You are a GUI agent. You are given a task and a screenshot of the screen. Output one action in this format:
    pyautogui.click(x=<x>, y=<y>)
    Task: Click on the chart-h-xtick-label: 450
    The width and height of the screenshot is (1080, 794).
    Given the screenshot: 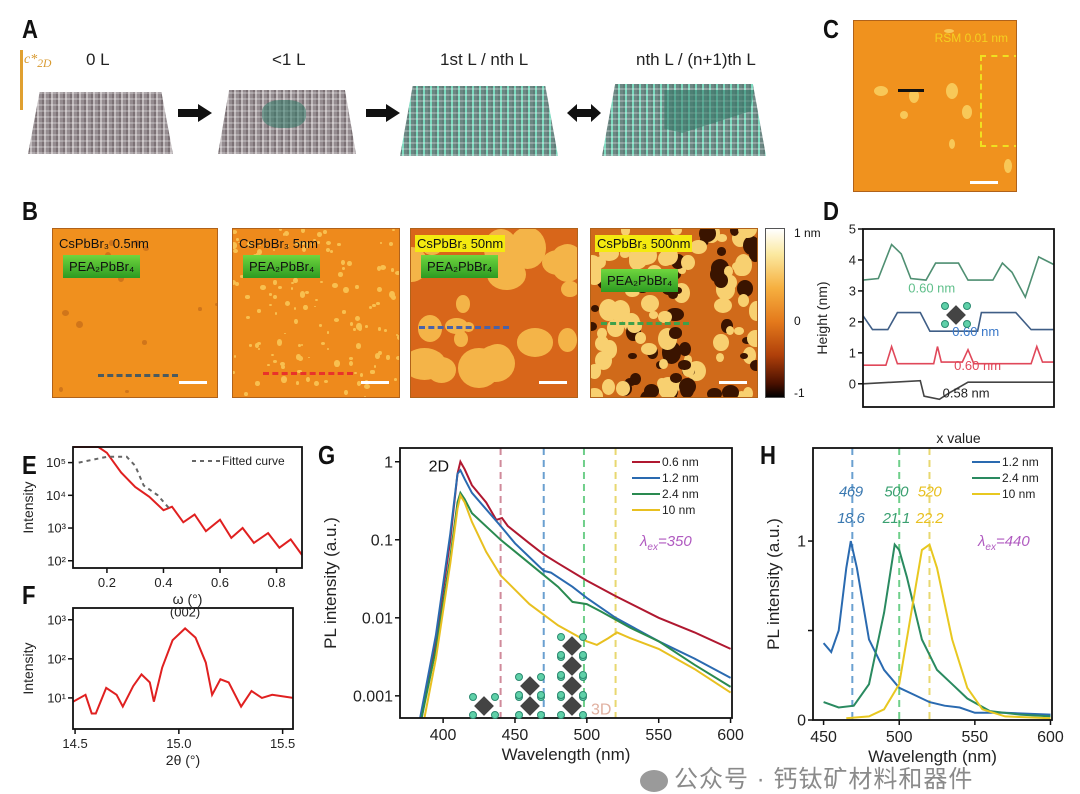 What is the action you would take?
    pyautogui.click(x=823, y=737)
    